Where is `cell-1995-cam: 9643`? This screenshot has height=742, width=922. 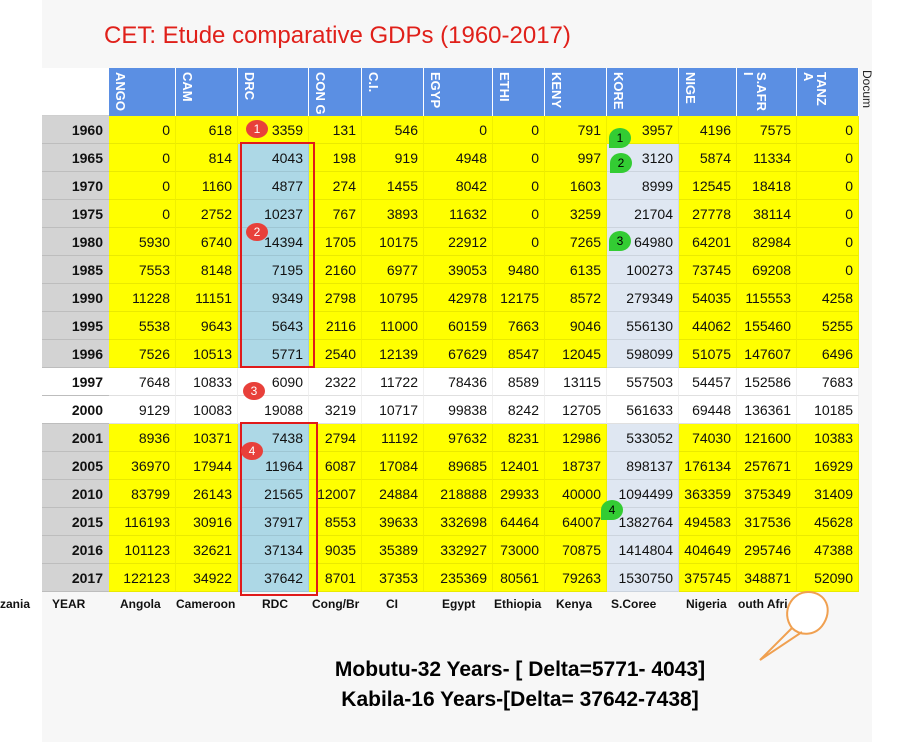 cell-1995-cam: 9643 is located at coordinates (207, 326).